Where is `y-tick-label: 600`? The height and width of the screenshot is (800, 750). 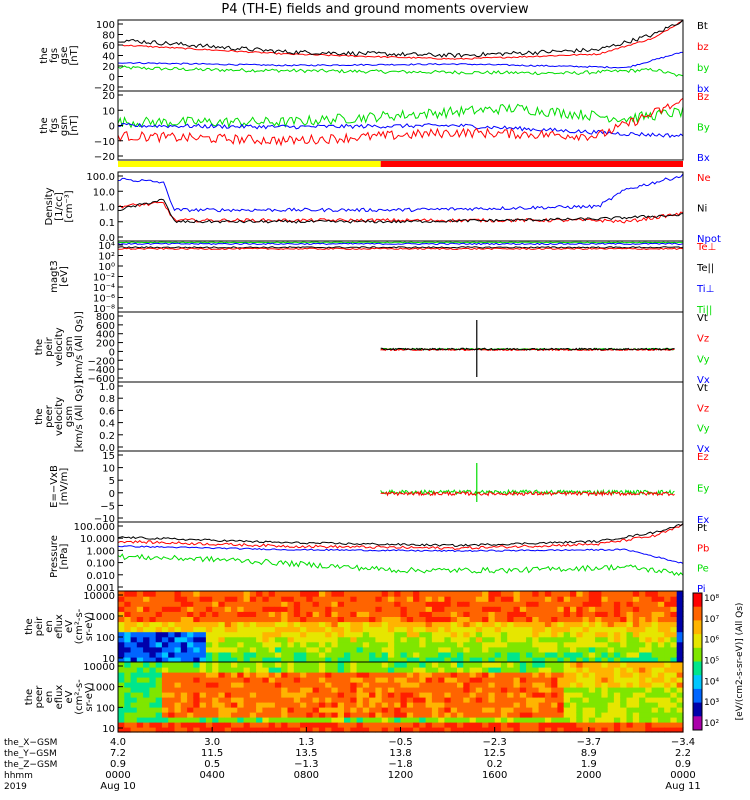 y-tick-label: 600 is located at coordinates (105, 326).